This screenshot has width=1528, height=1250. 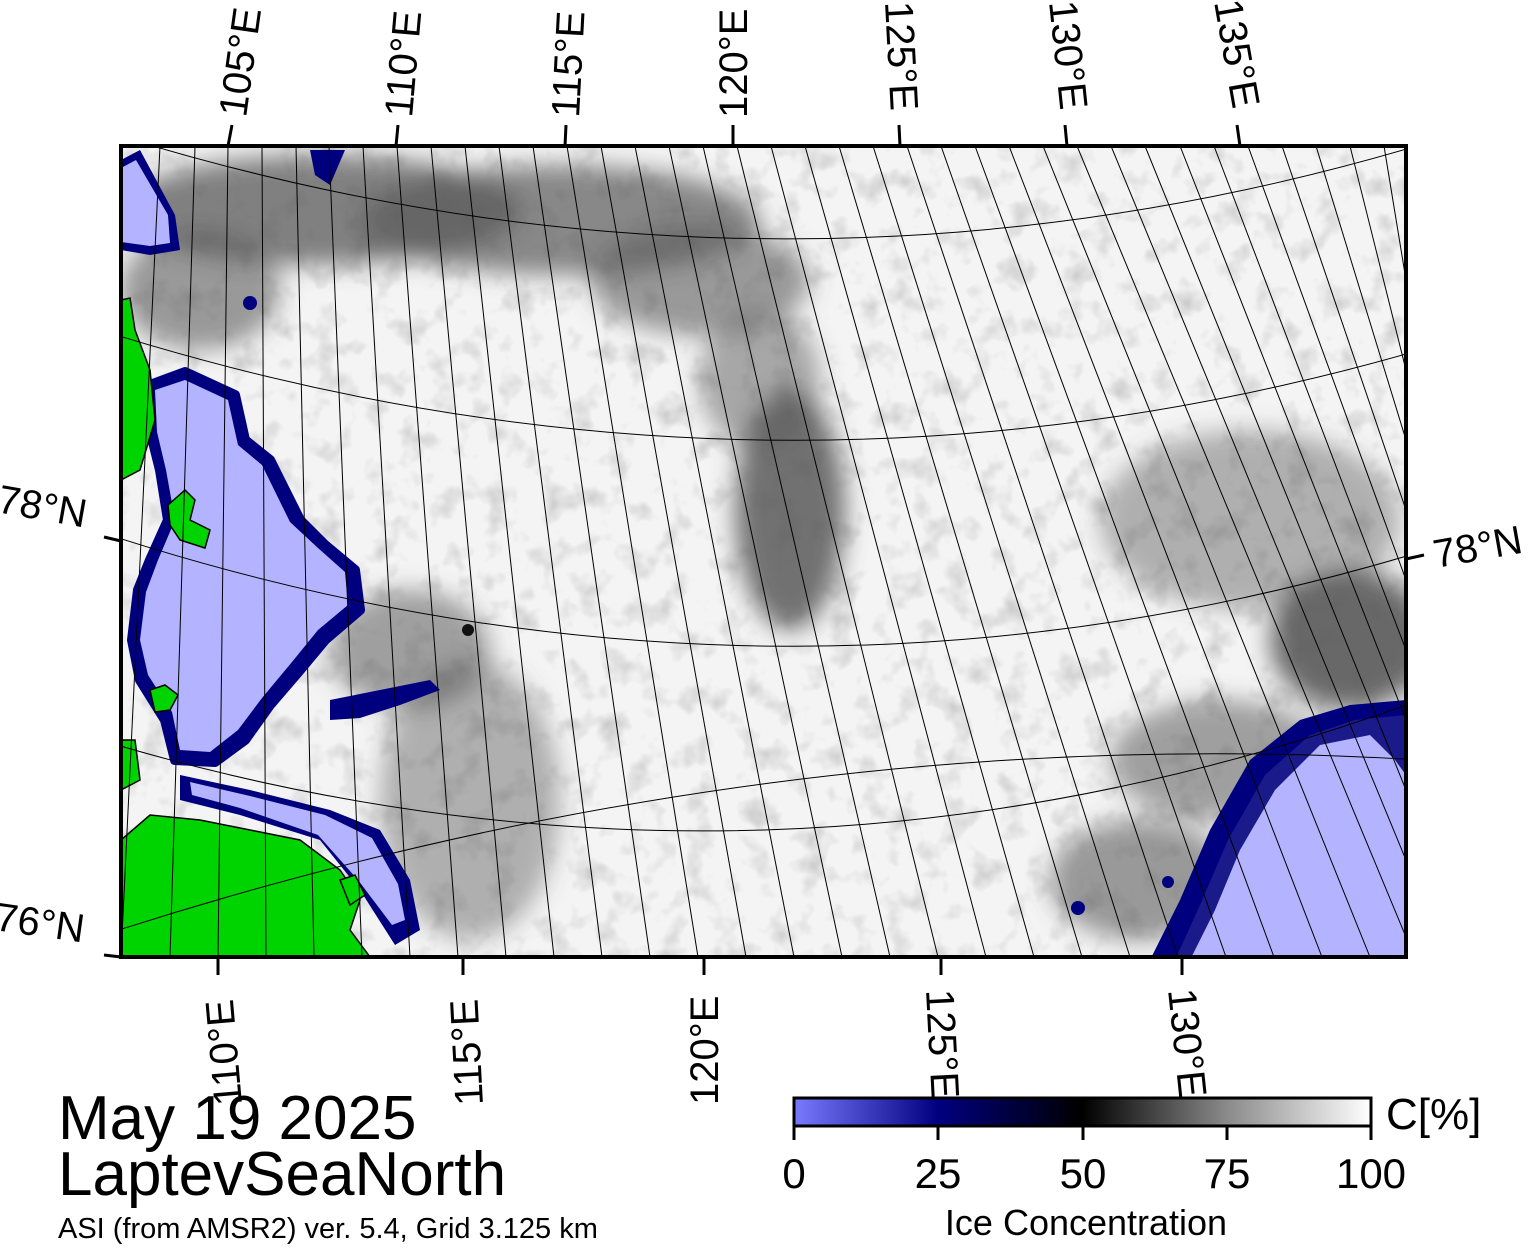 I want to click on colorbar, so click(x=1082, y=1118).